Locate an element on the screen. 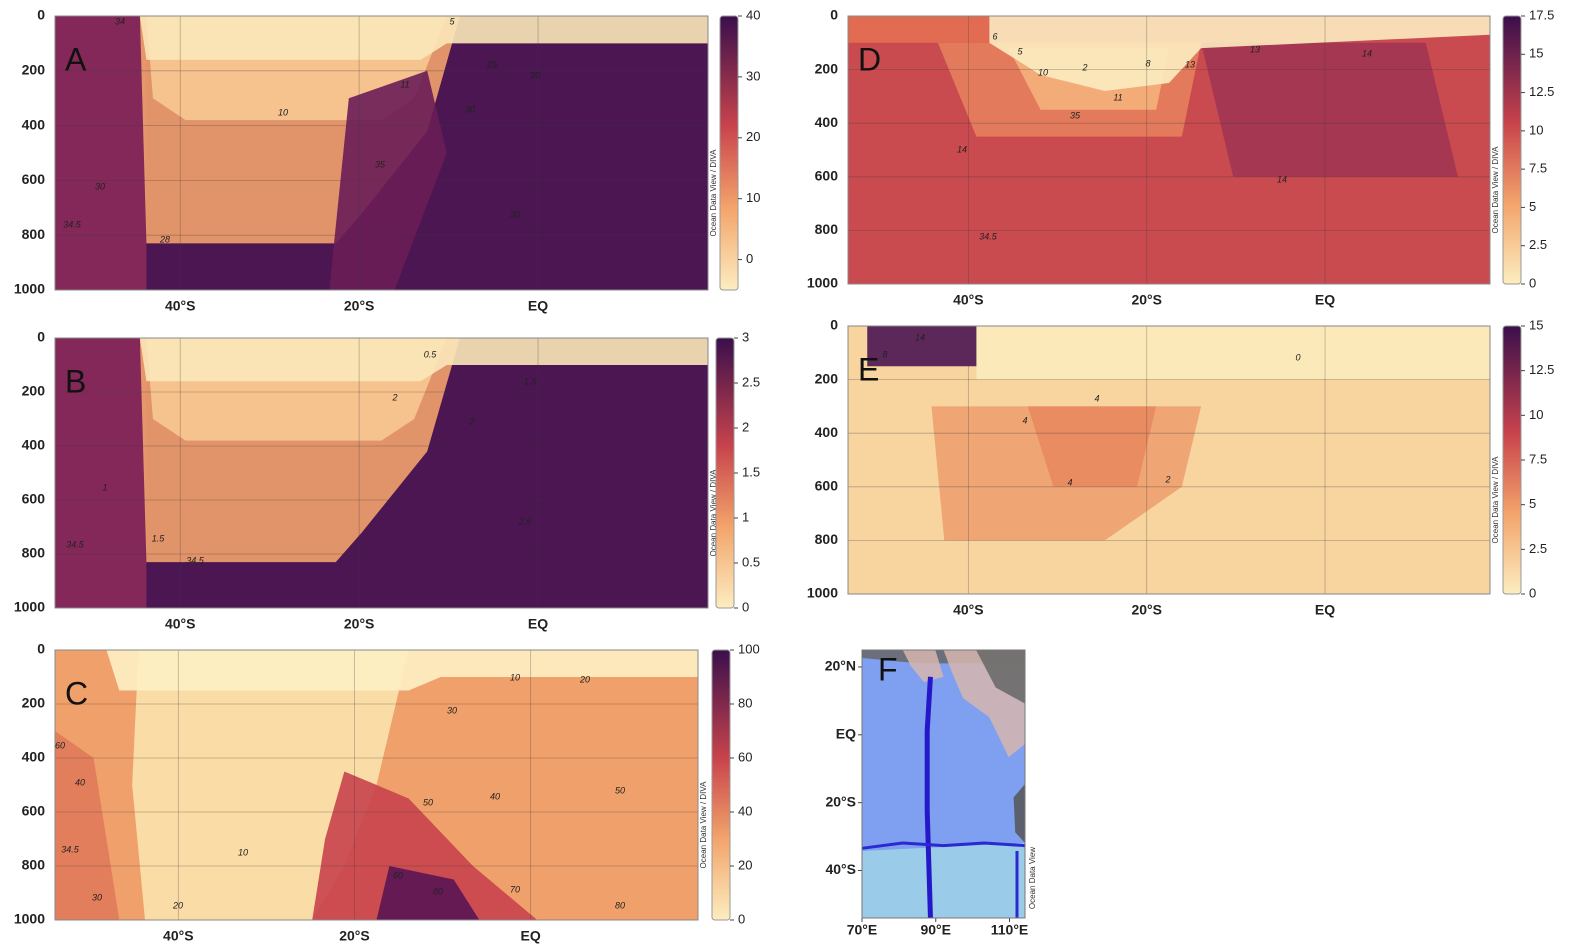 This screenshot has height=952, width=1580. panel-label: B is located at coordinates (75, 381).